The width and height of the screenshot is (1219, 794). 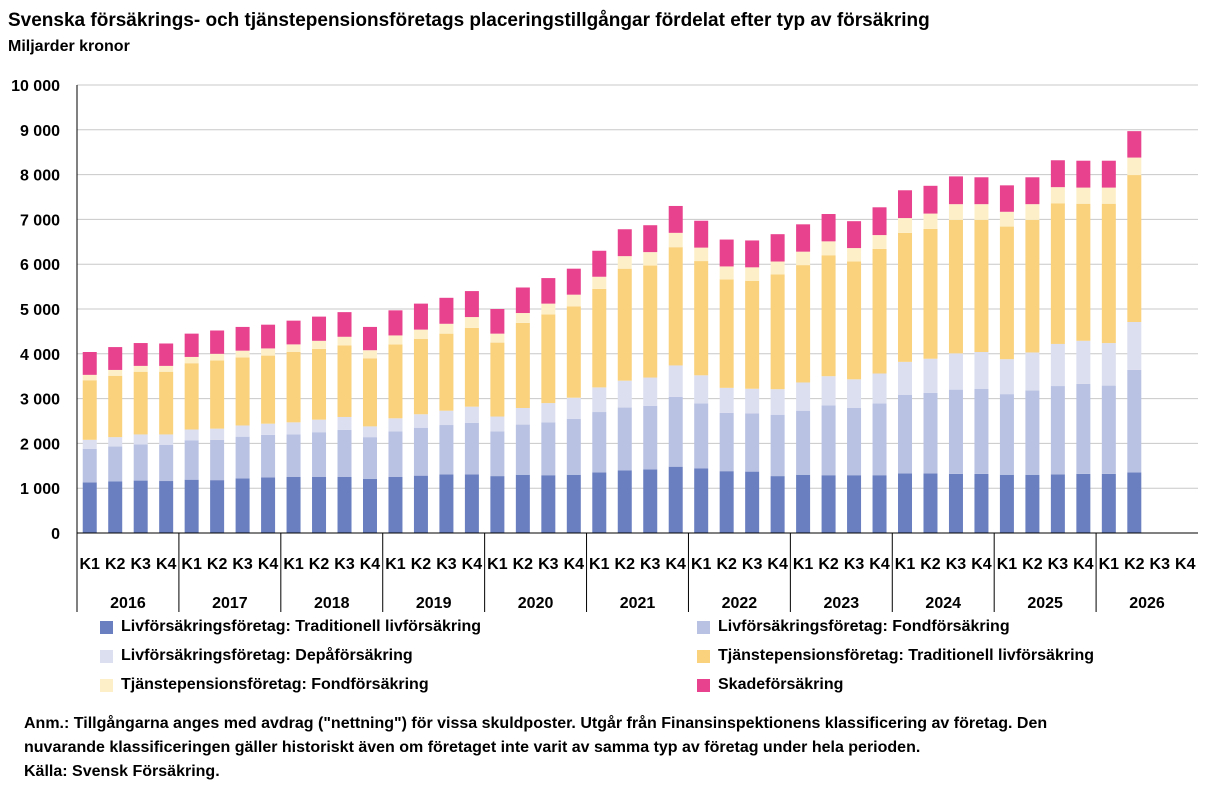 What do you see at coordinates (35, 86) in the screenshot?
I see `y-tick-label: 10 000` at bounding box center [35, 86].